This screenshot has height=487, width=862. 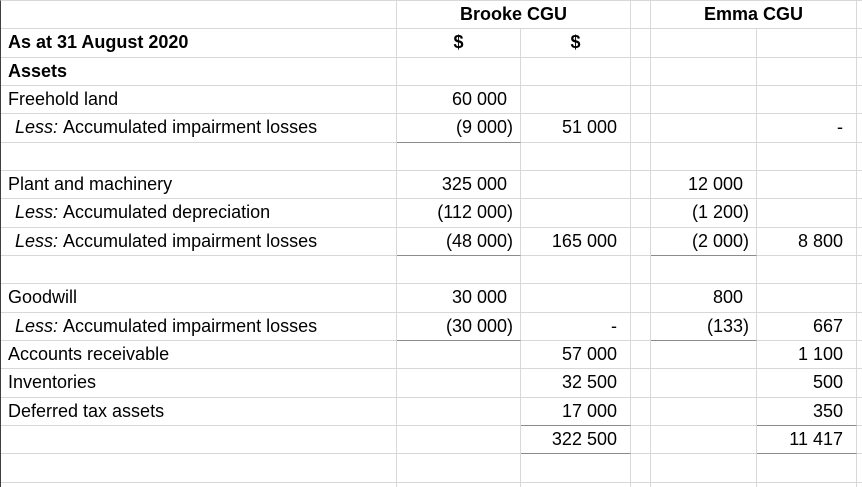 What do you see at coordinates (199, 15) in the screenshot?
I see `cell-empty-a1` at bounding box center [199, 15].